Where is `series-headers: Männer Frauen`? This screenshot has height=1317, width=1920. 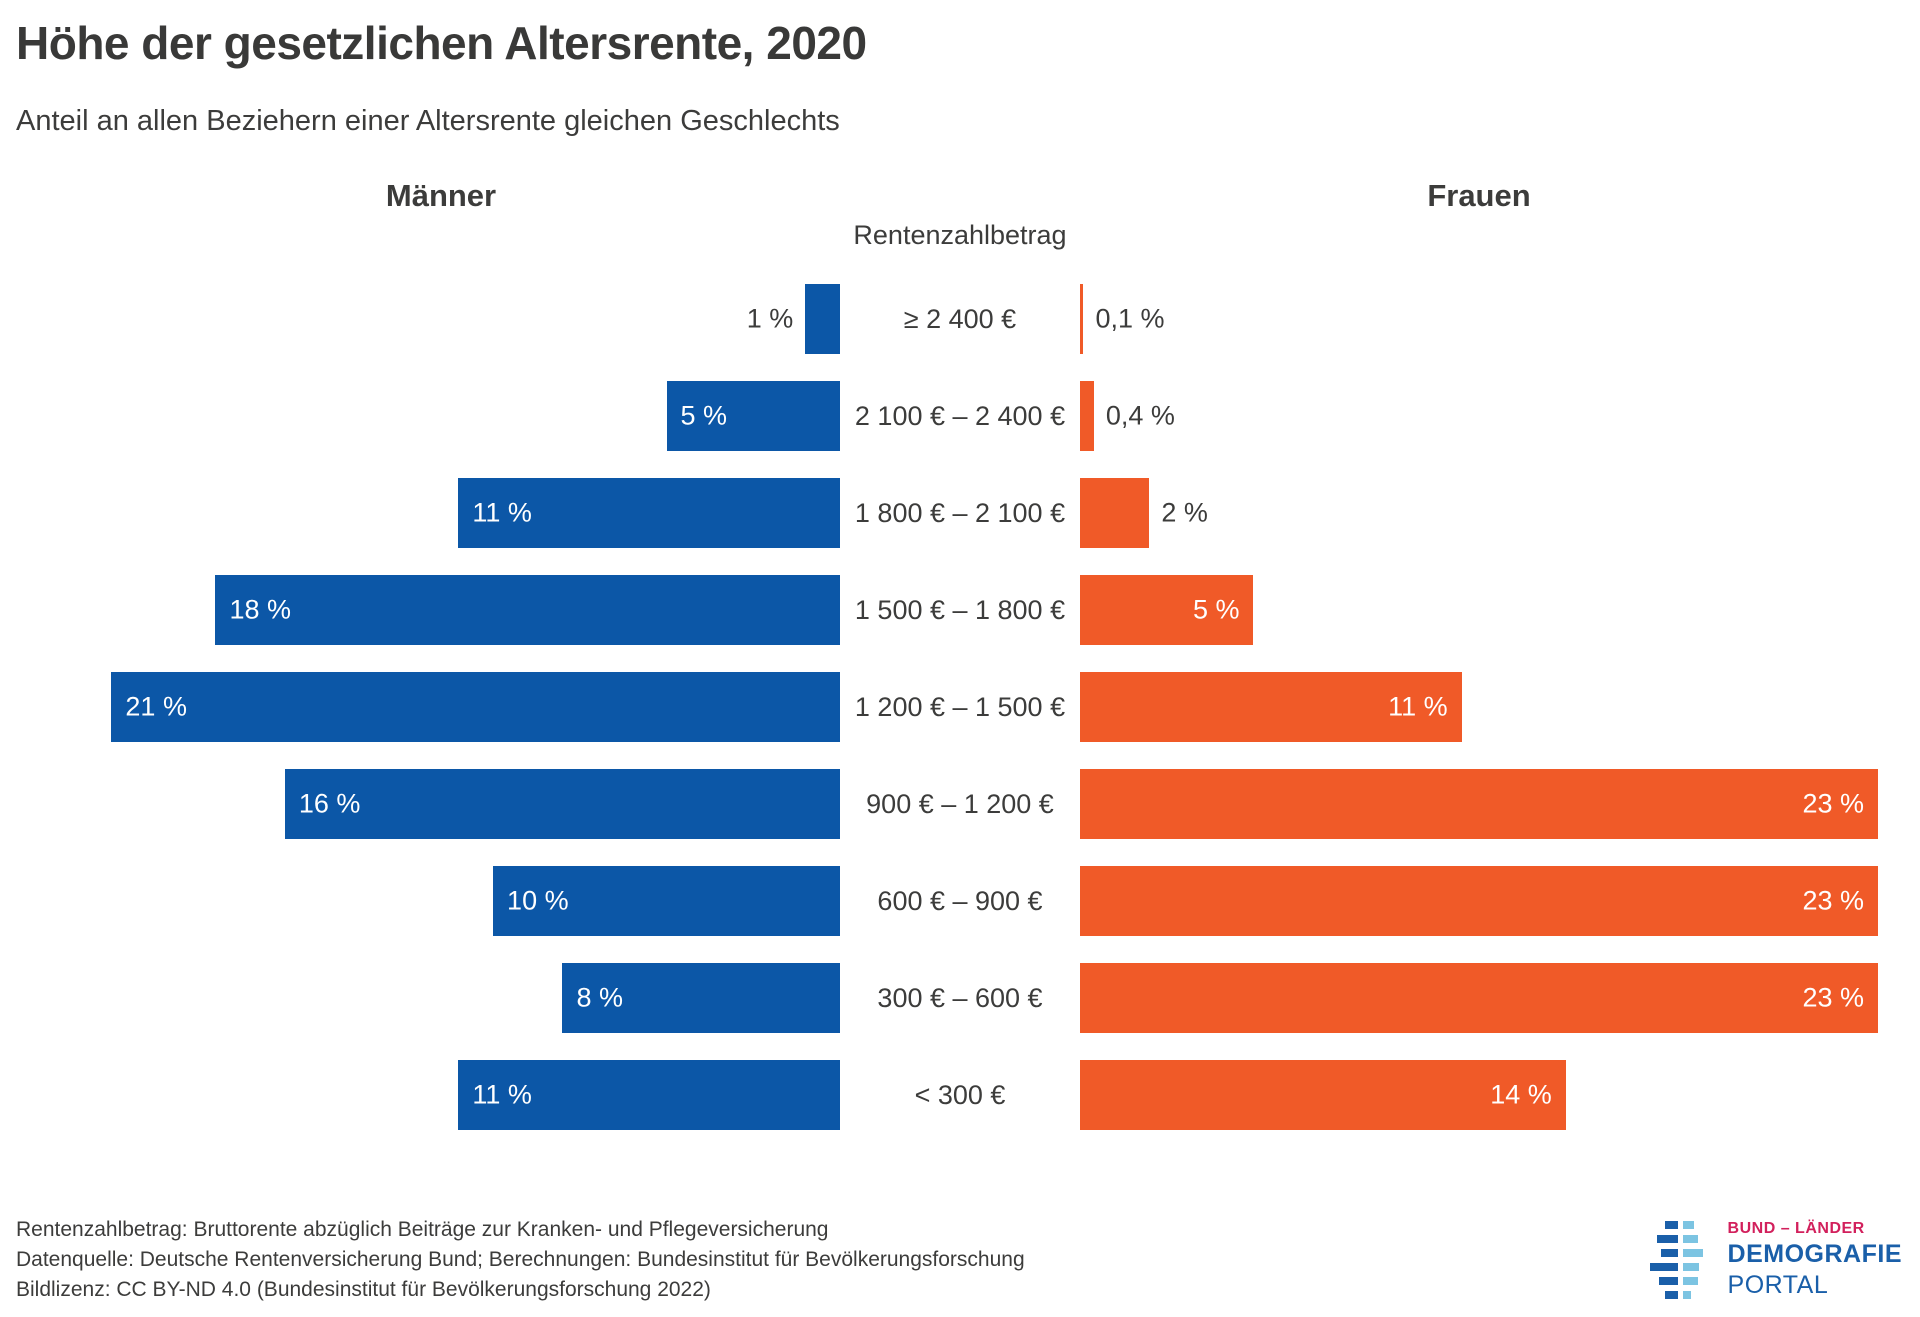
series-headers: Männer Frauen is located at coordinates (960, 196).